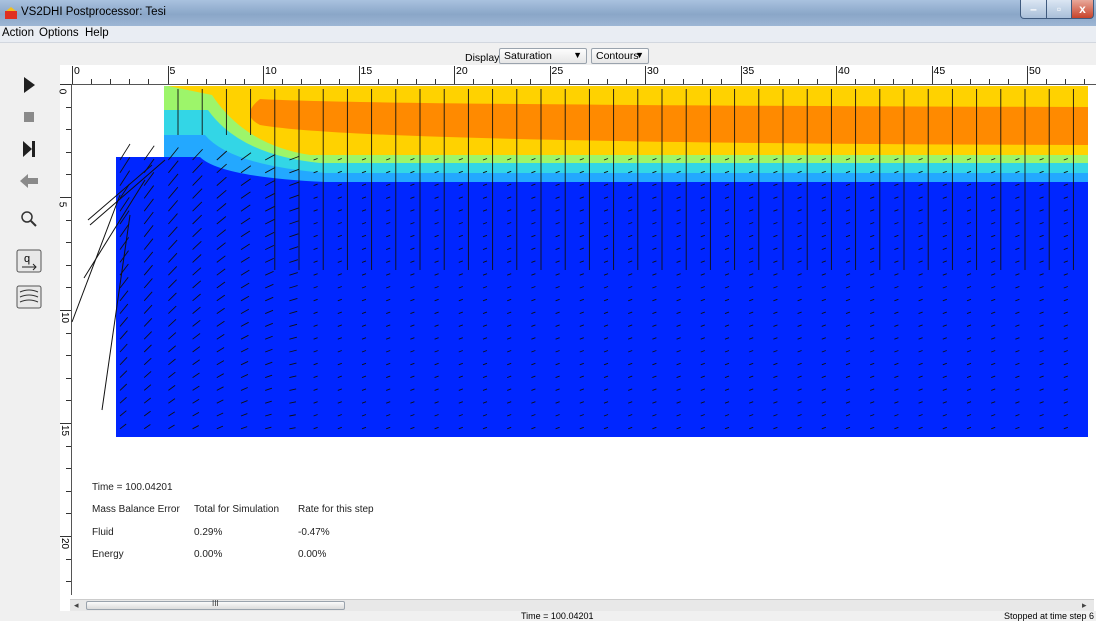 Image resolution: width=1096 pixels, height=621 pixels. Describe the element at coordinates (65, 197) in the screenshot. I see `y-ruler-tick` at that location.